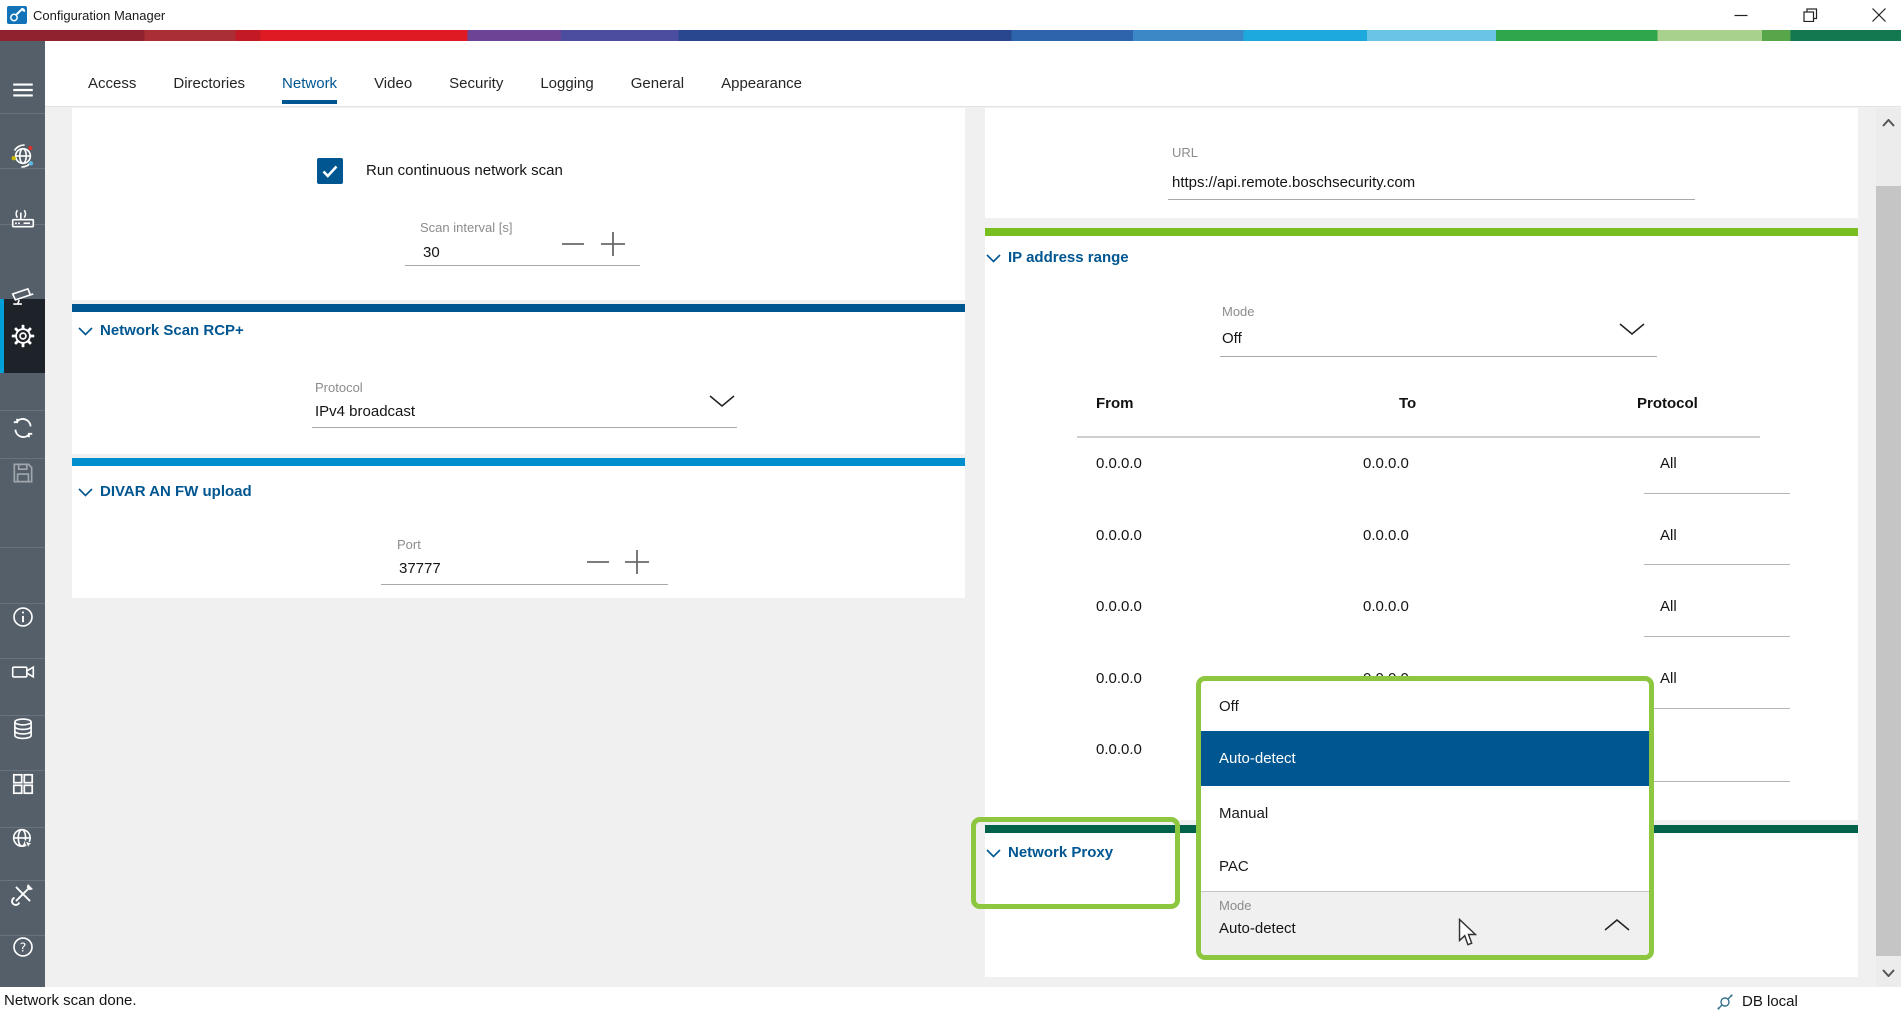 This screenshot has height=1016, width=1901. I want to click on close-button, so click(1878, 15).